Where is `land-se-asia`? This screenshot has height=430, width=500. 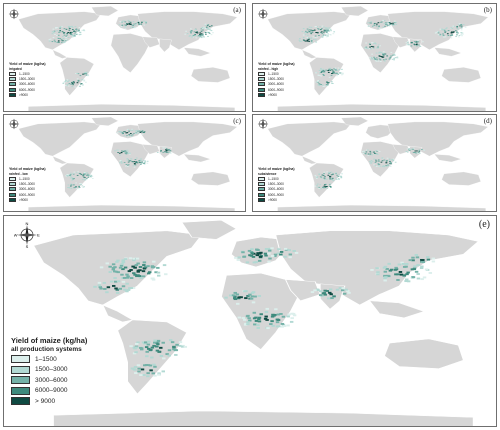 land-se-asia is located at coordinates (197, 158).